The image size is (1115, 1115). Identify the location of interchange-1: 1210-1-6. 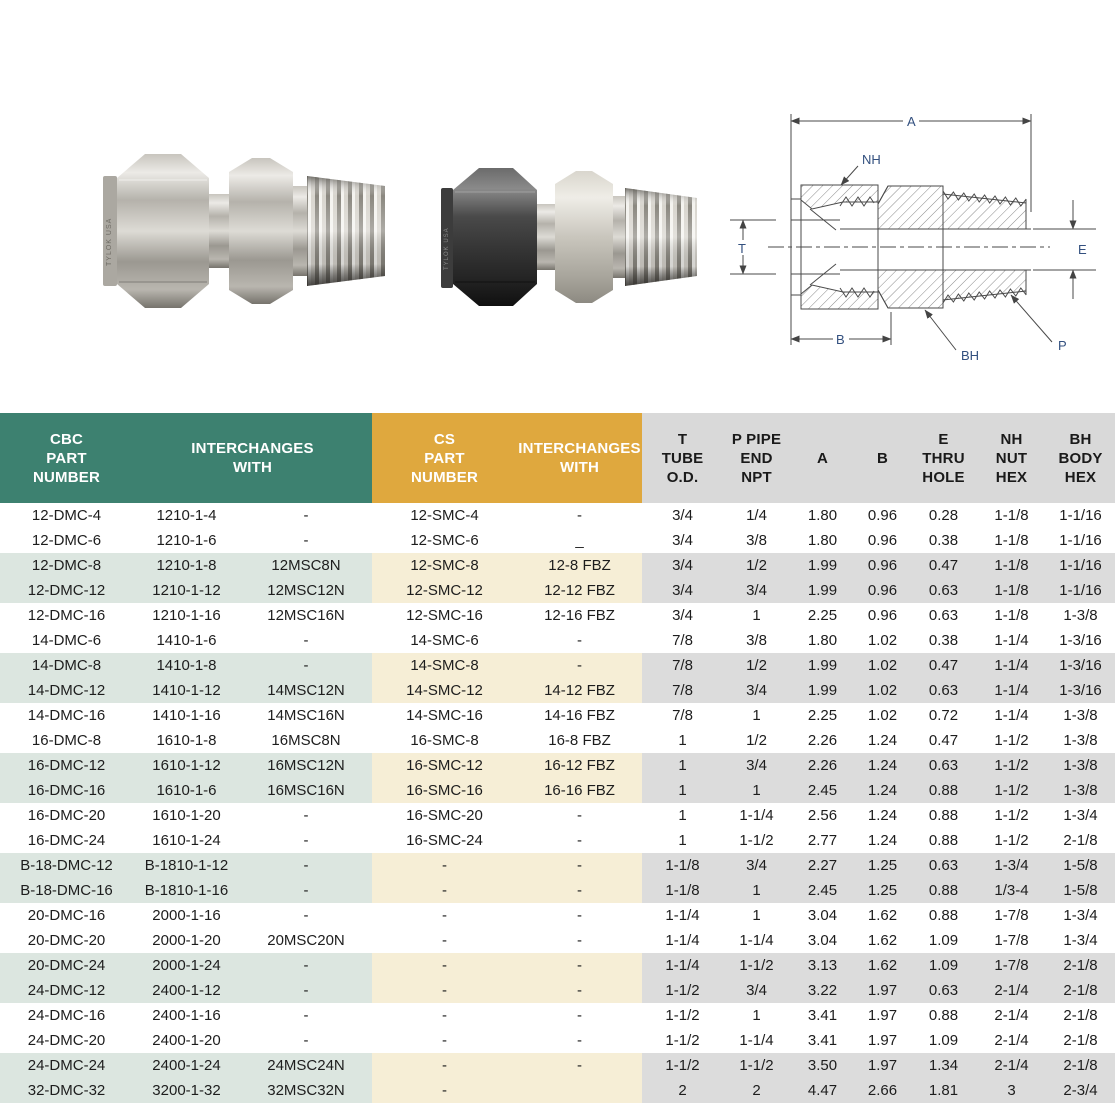
(186, 540).